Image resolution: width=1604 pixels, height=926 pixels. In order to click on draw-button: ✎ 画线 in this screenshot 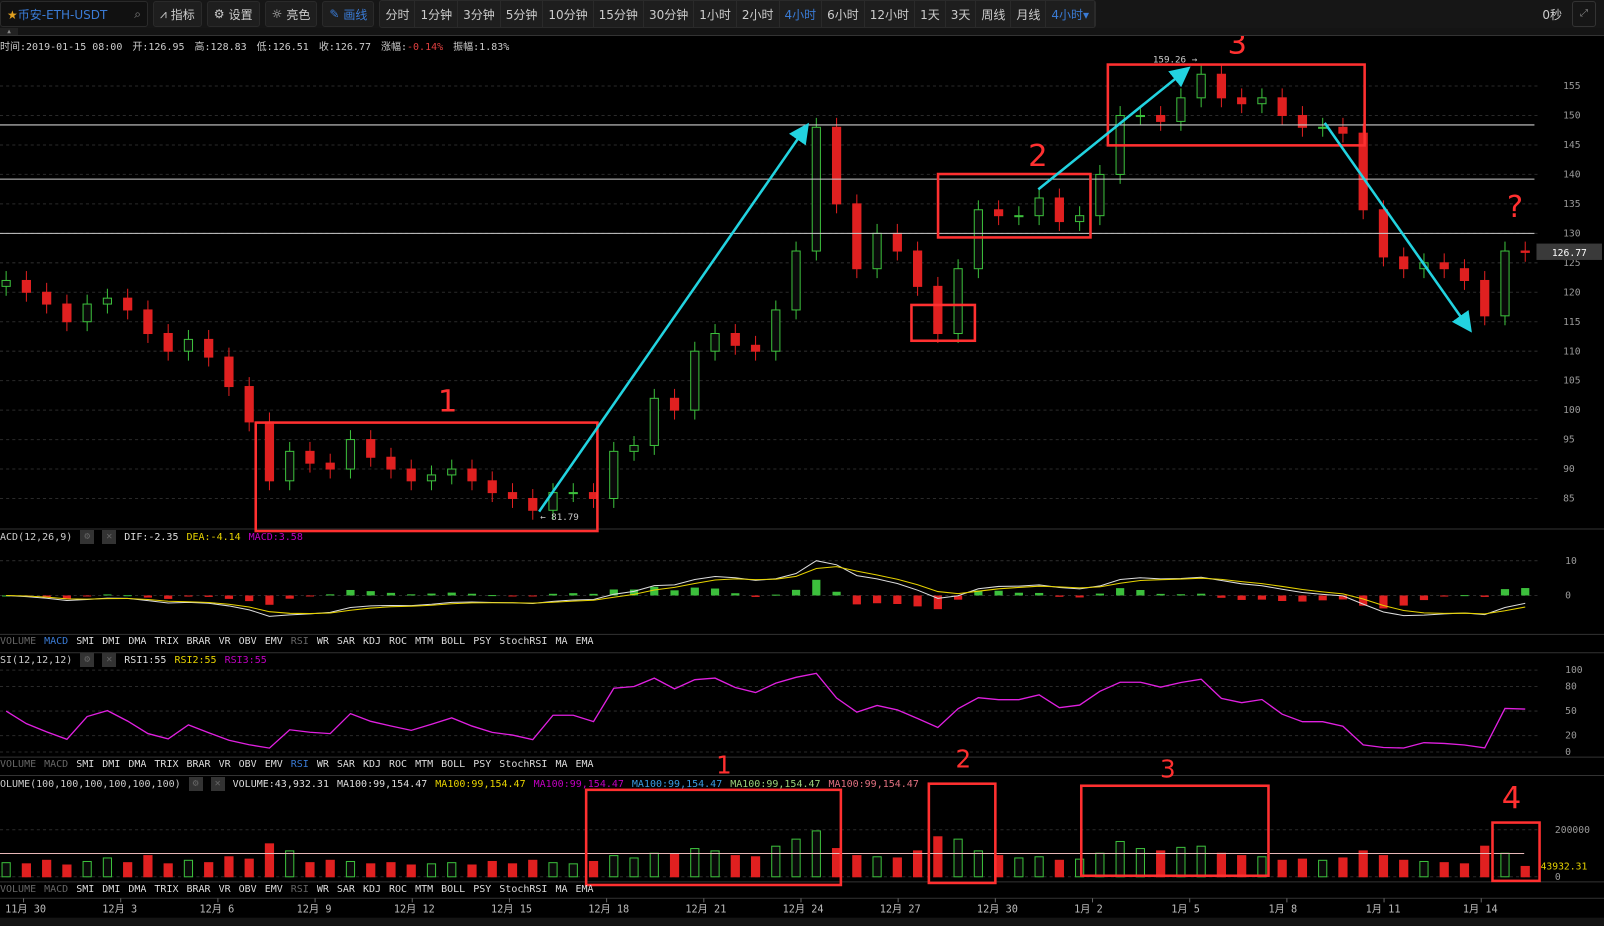, I will do `click(348, 14)`.